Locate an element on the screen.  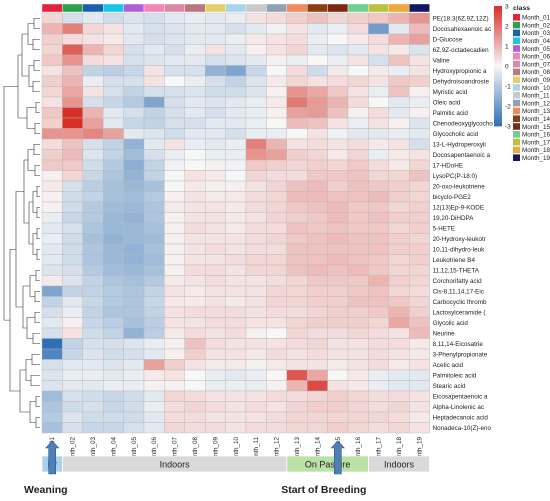
row-label: 13-L-Hydroperoxyli is located at coordinates (459, 145).